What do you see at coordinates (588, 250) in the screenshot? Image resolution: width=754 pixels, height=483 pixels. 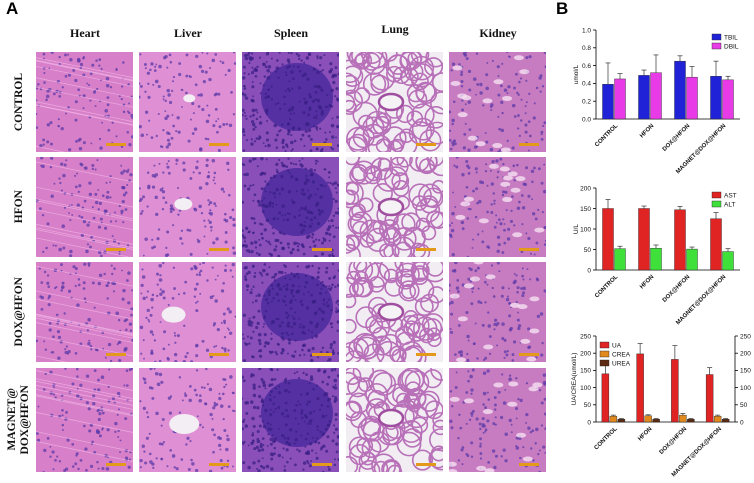 I see `y-tick-label: 50` at bounding box center [588, 250].